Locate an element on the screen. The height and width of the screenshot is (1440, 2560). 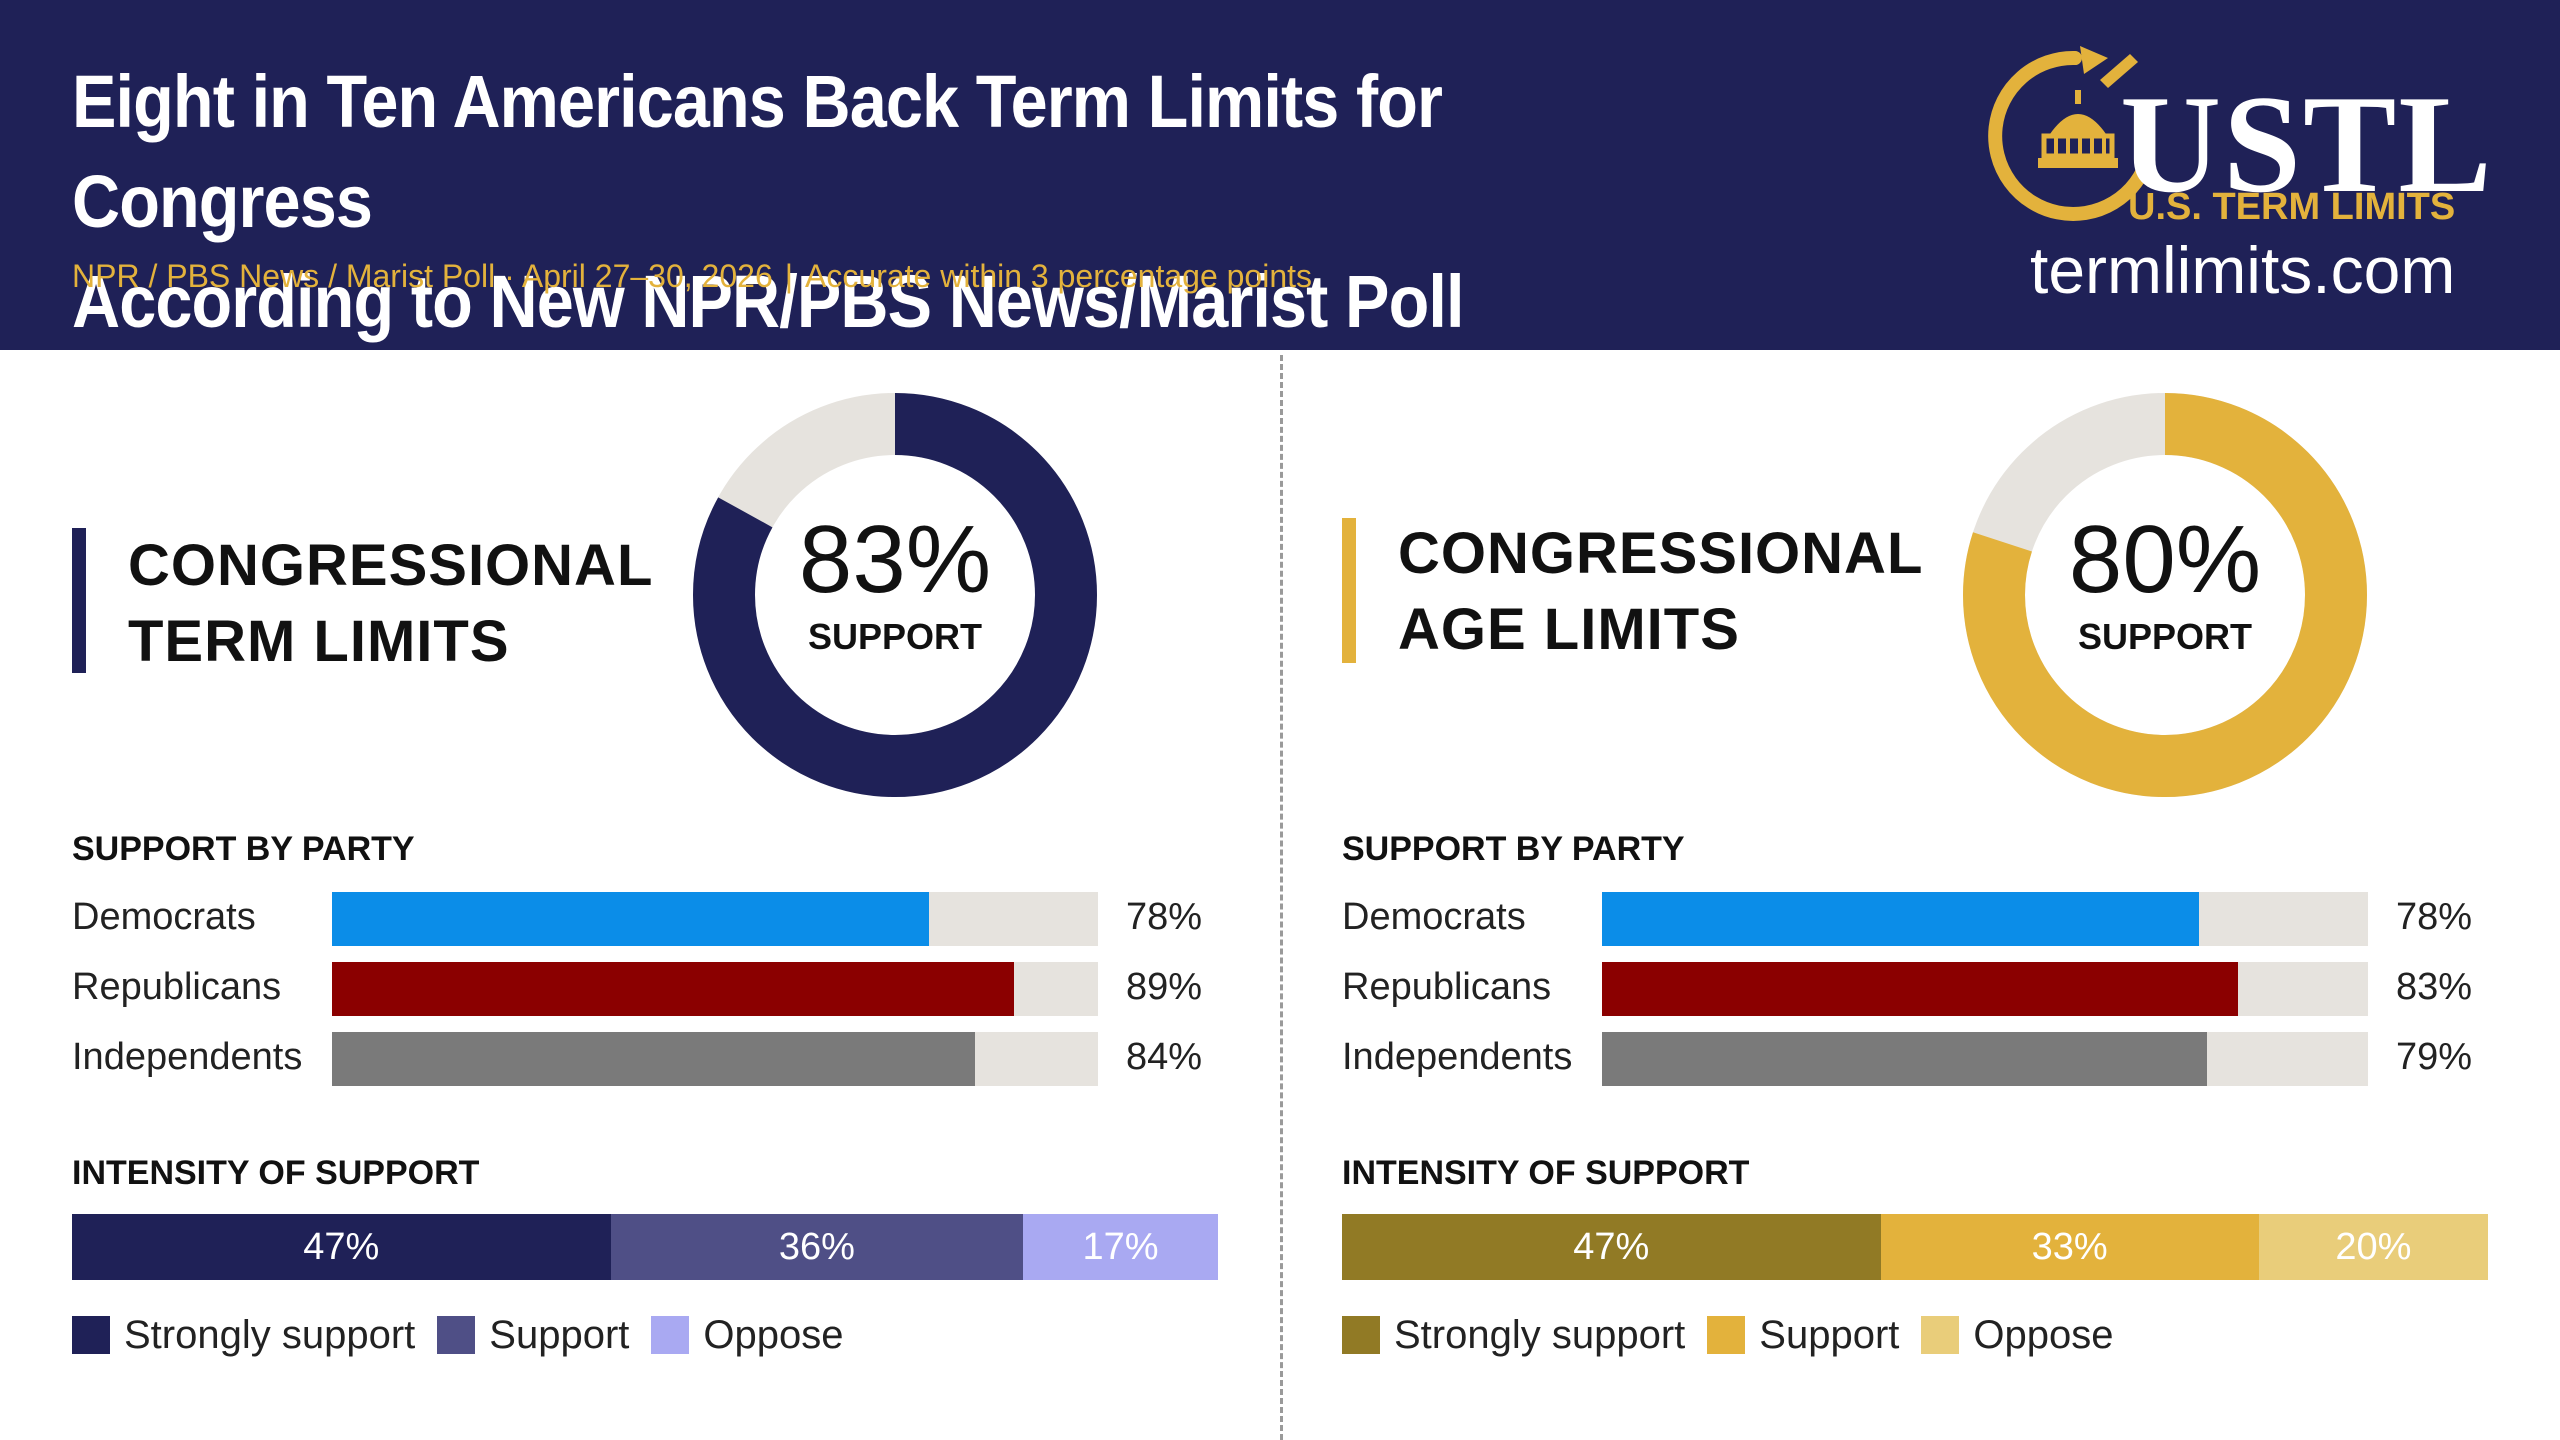
segment-support: 36% is located at coordinates (817, 1247).